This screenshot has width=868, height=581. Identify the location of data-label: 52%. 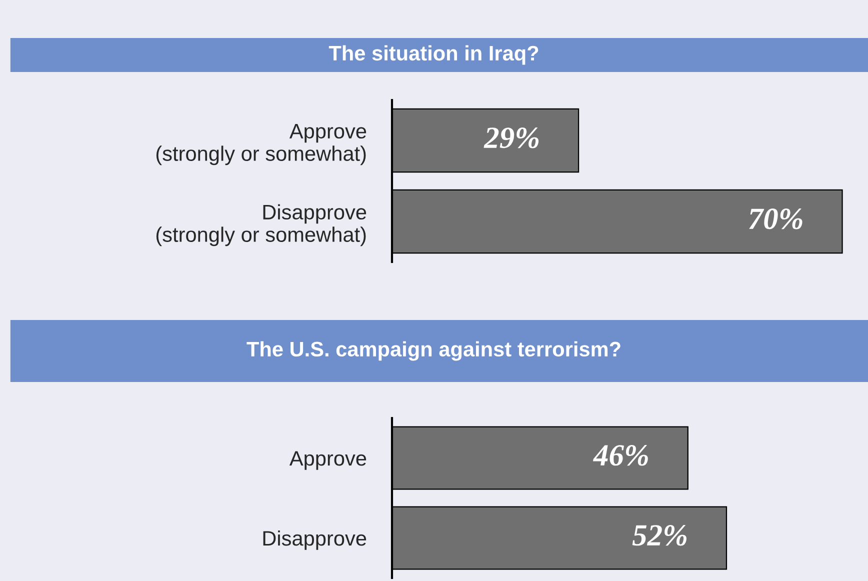
(659, 535).